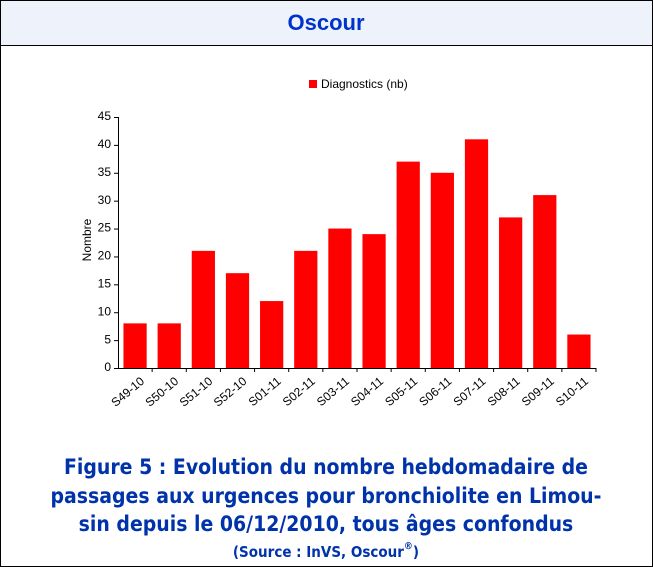 The image size is (653, 567). Describe the element at coordinates (105, 116) in the screenshot. I see `y-tick-label: 45` at that location.